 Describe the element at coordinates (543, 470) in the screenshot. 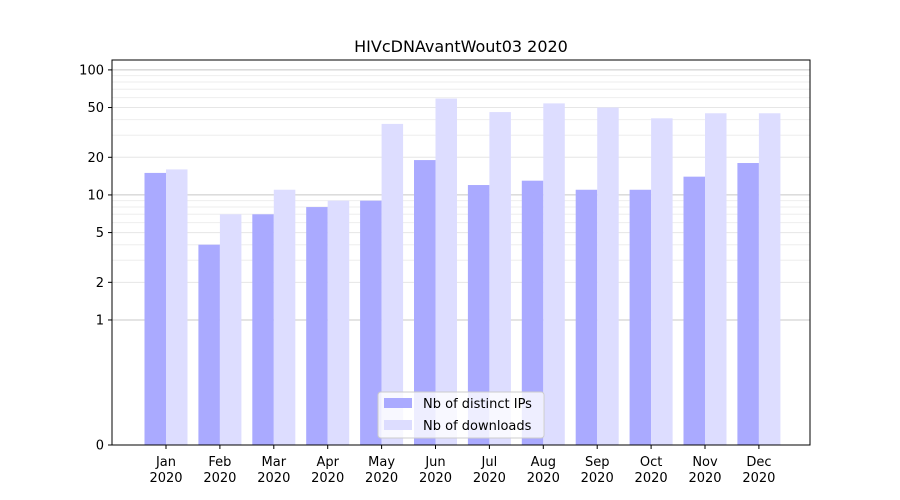

I see `x-tick-label: Aug 2020` at that location.